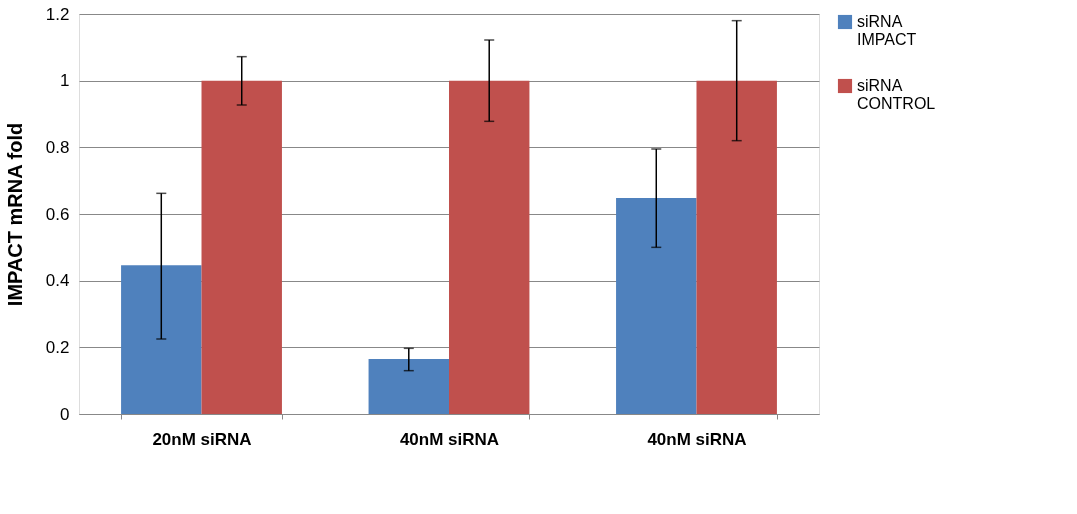  Describe the element at coordinates (57, 14) in the screenshot. I see `y-tick-label: 1.2` at that location.